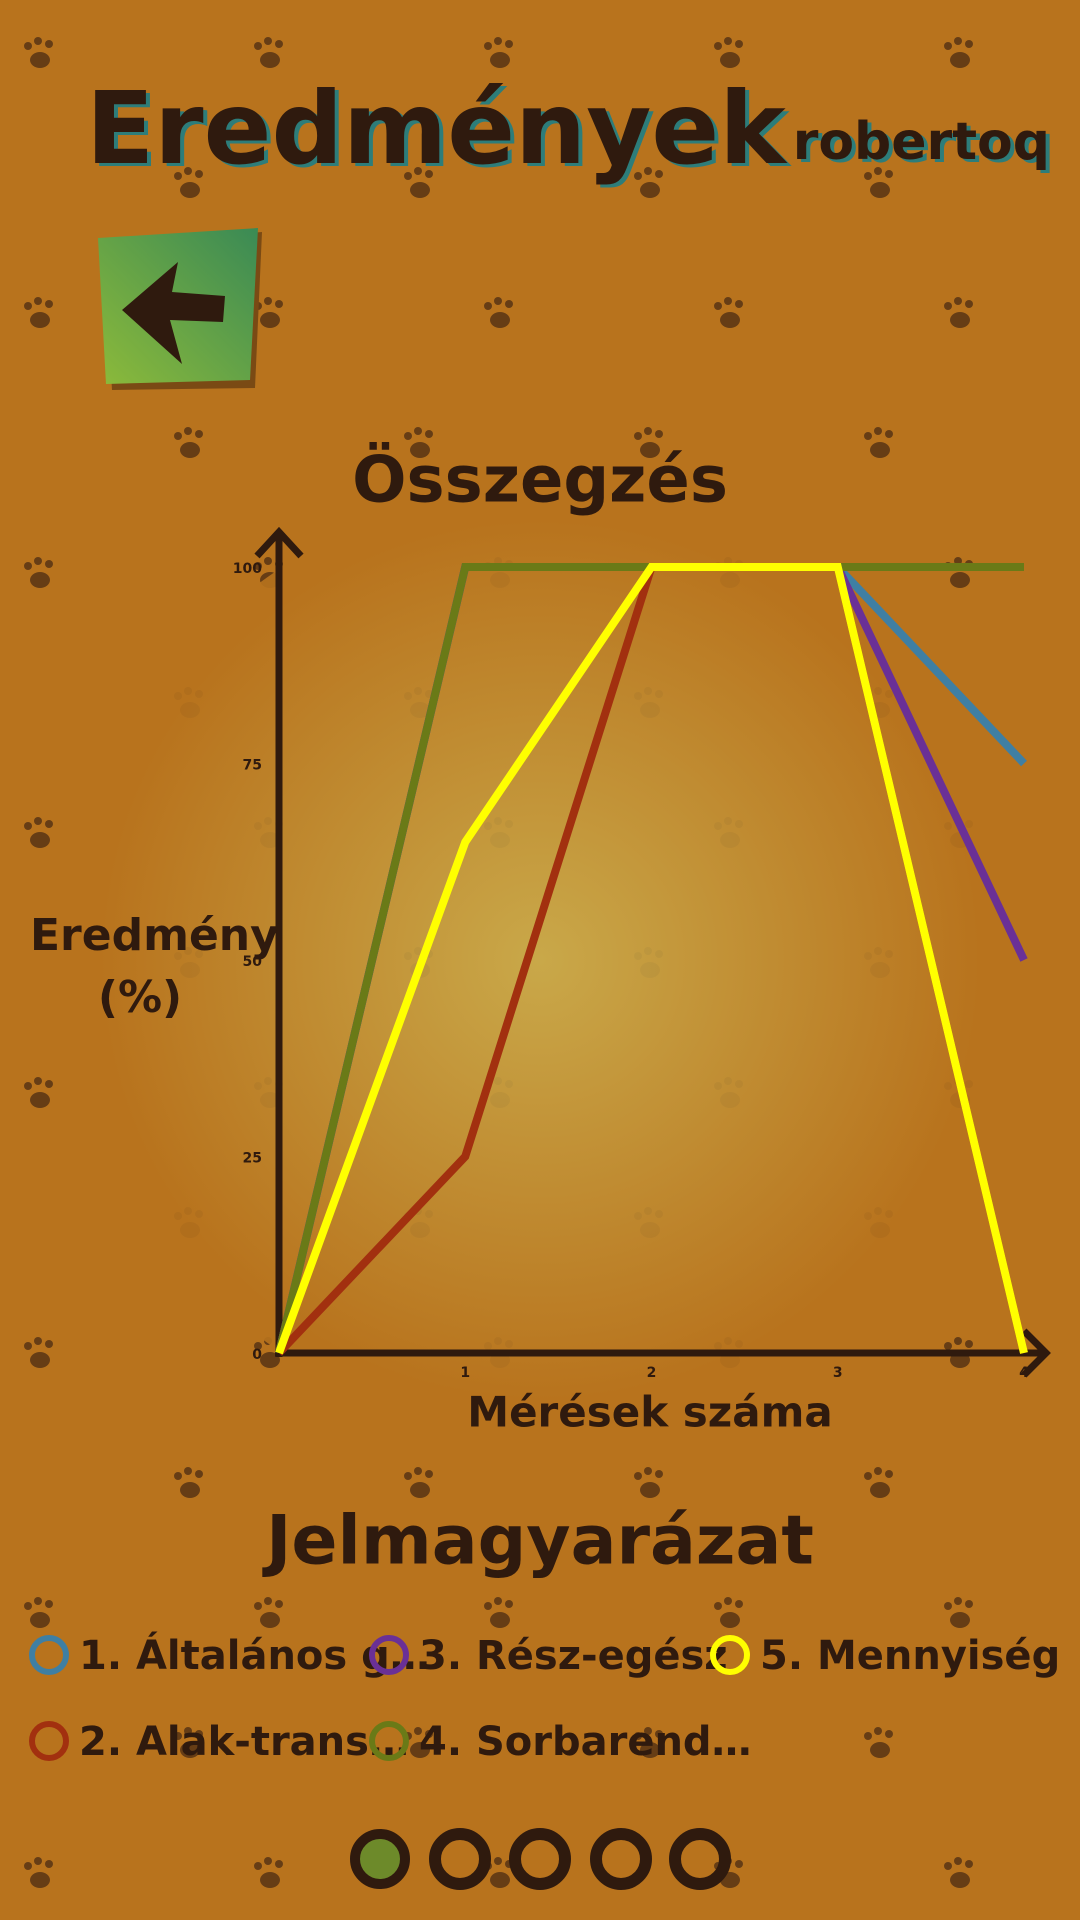 The height and width of the screenshot is (1920, 1080). Describe the element at coordinates (279, 542) in the screenshot. I see `y-axis-arrow` at that location.